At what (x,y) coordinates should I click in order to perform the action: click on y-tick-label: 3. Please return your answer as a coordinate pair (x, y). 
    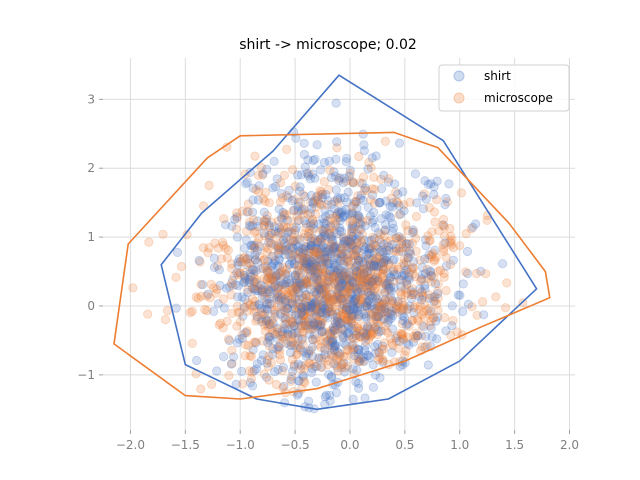
    Looking at the image, I should click on (91, 99).